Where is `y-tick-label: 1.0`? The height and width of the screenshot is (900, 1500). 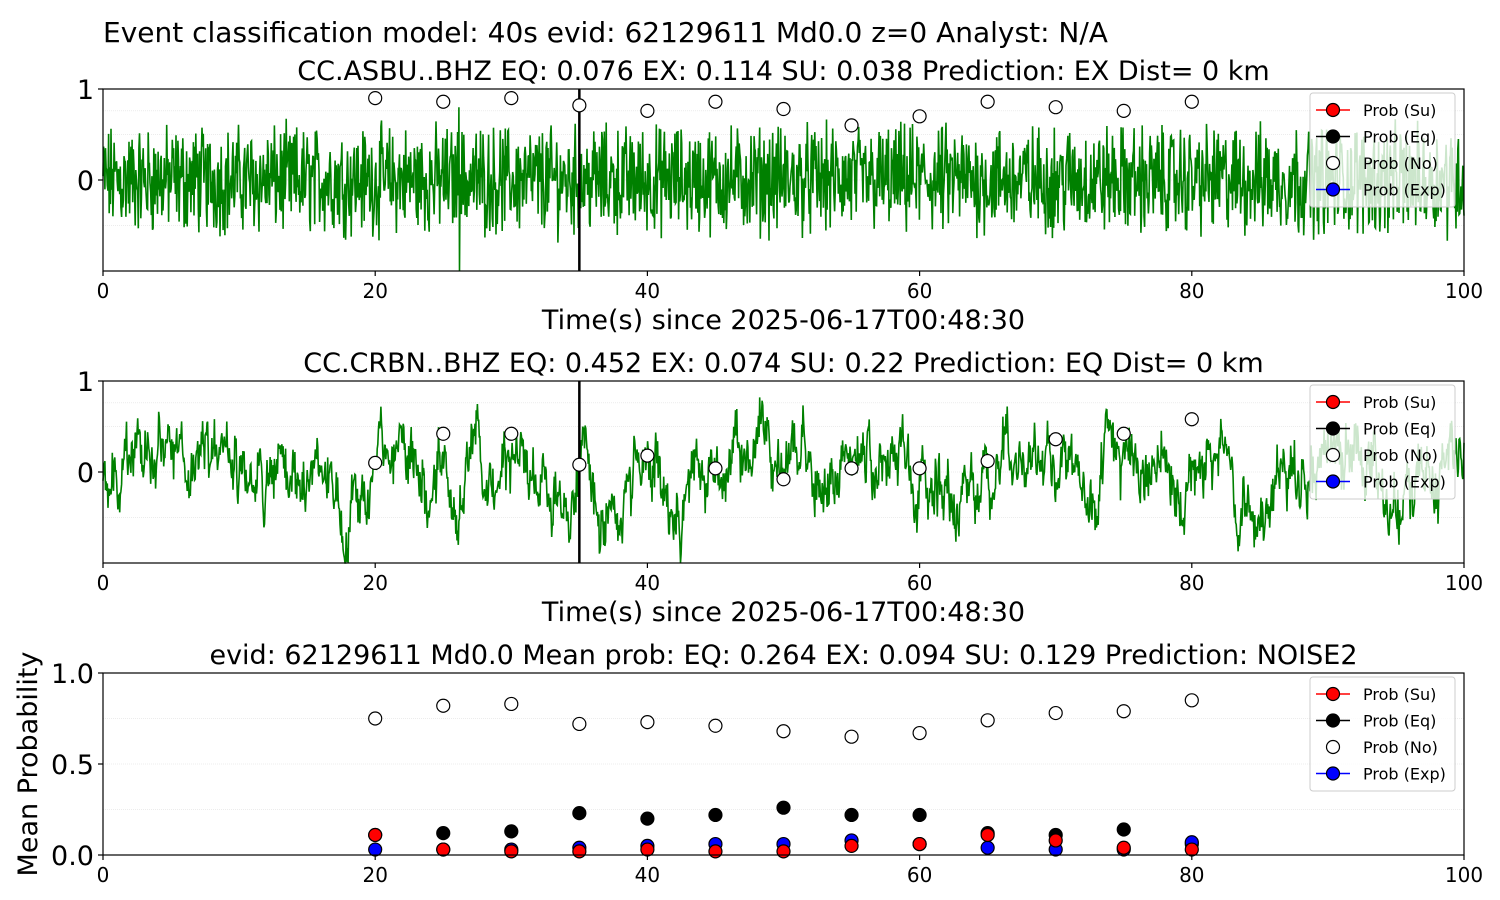
y-tick-label: 1.0 is located at coordinates (72, 674).